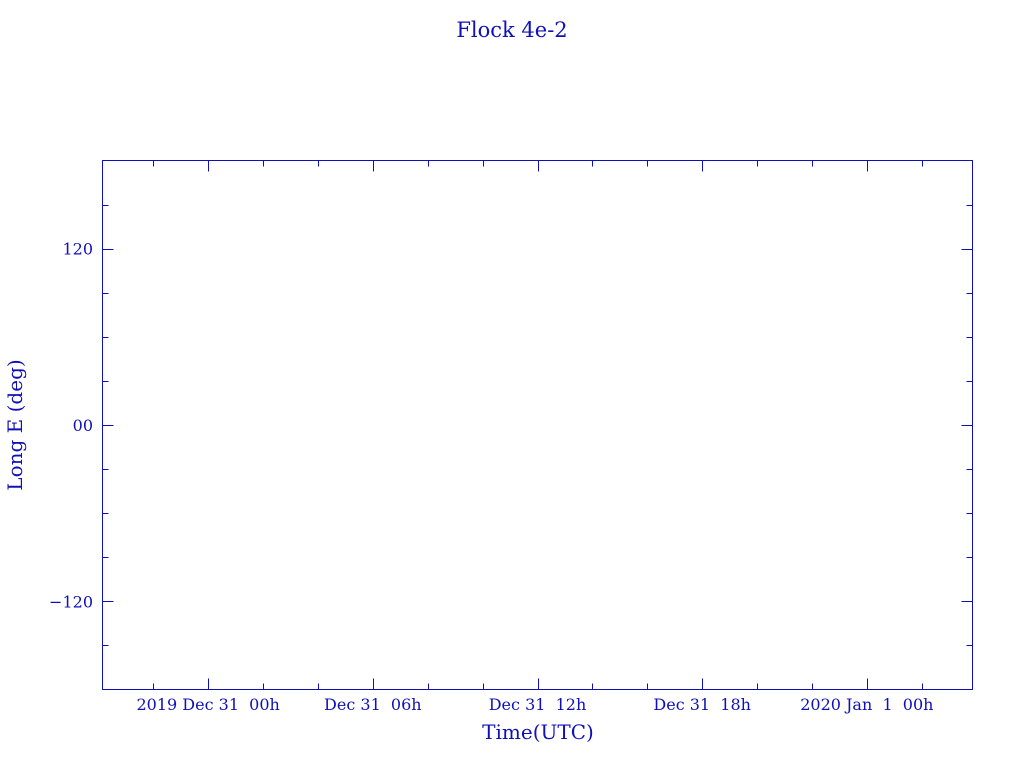 The width and height of the screenshot is (1024, 768). What do you see at coordinates (373, 704) in the screenshot?
I see `x-tick-label: Dec 31 06h` at bounding box center [373, 704].